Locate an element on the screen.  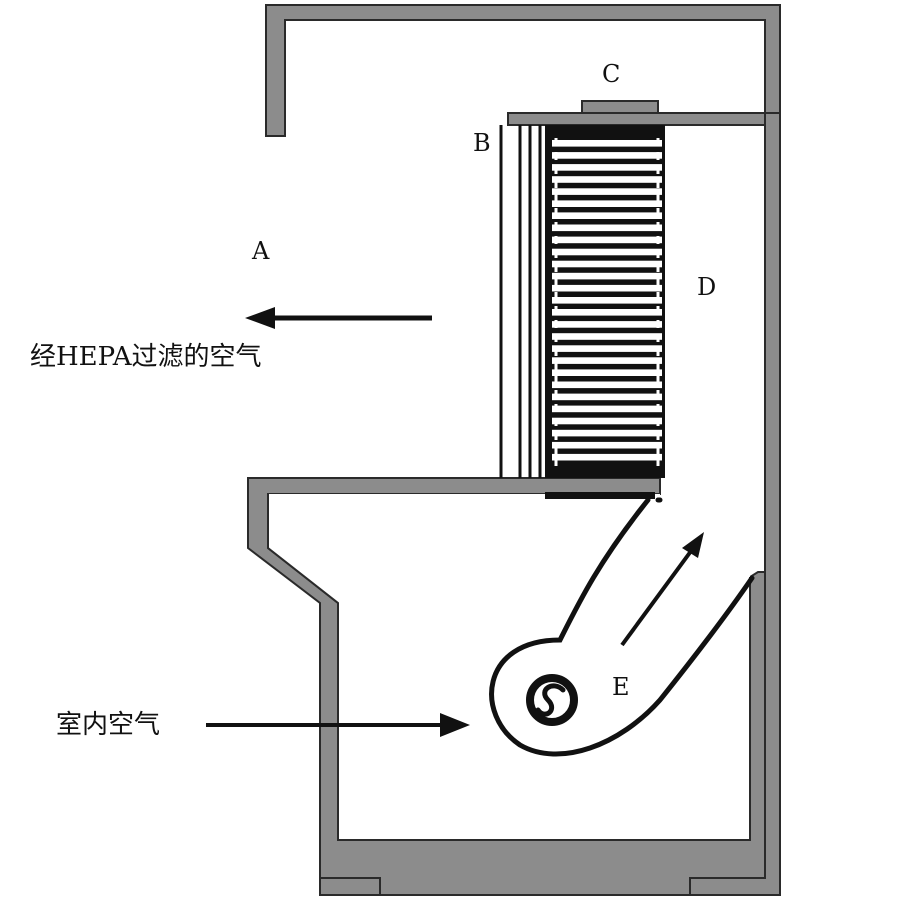
label-c: C is located at coordinates (611, 74).